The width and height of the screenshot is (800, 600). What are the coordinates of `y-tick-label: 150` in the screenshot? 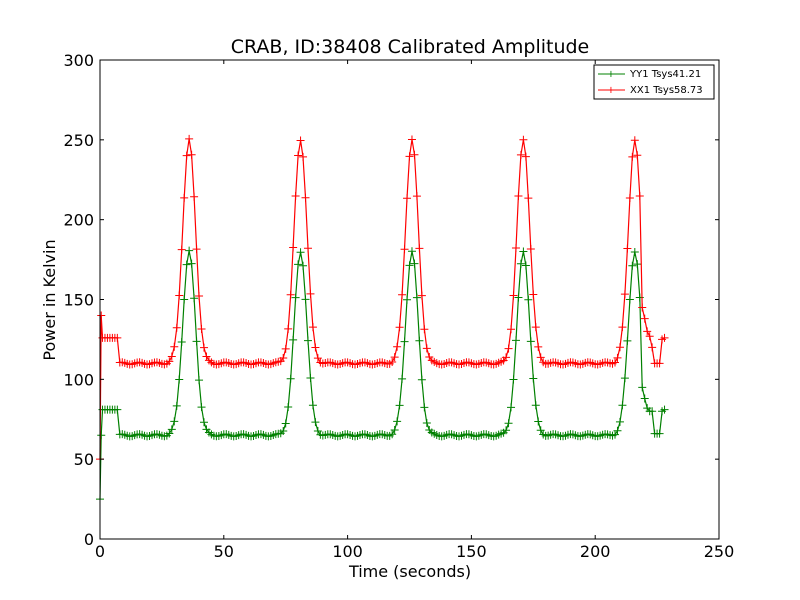 It's located at (78, 300).